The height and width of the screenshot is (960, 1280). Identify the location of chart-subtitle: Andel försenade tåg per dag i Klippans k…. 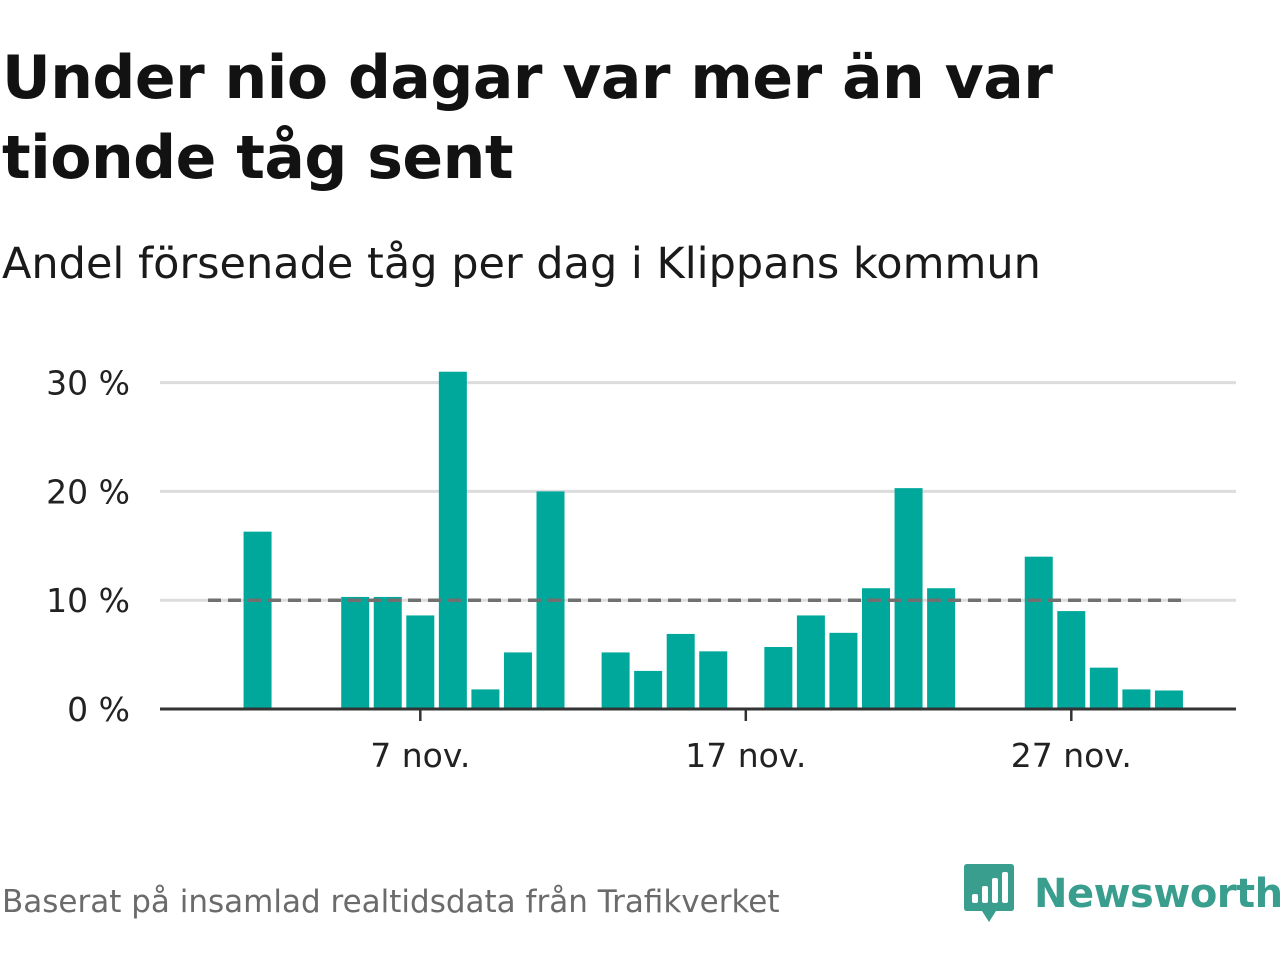
(521, 264).